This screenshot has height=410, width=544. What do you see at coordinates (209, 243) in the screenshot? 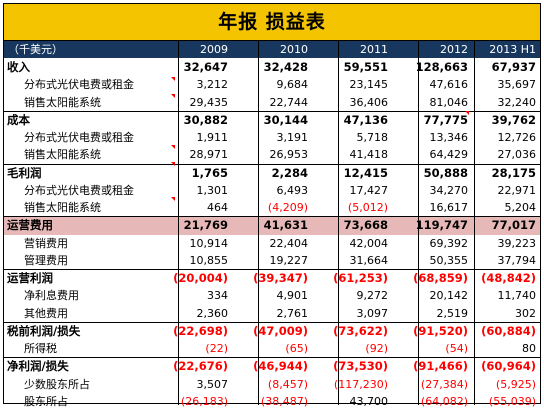
I see `cell-2009: 10,914` at bounding box center [209, 243].